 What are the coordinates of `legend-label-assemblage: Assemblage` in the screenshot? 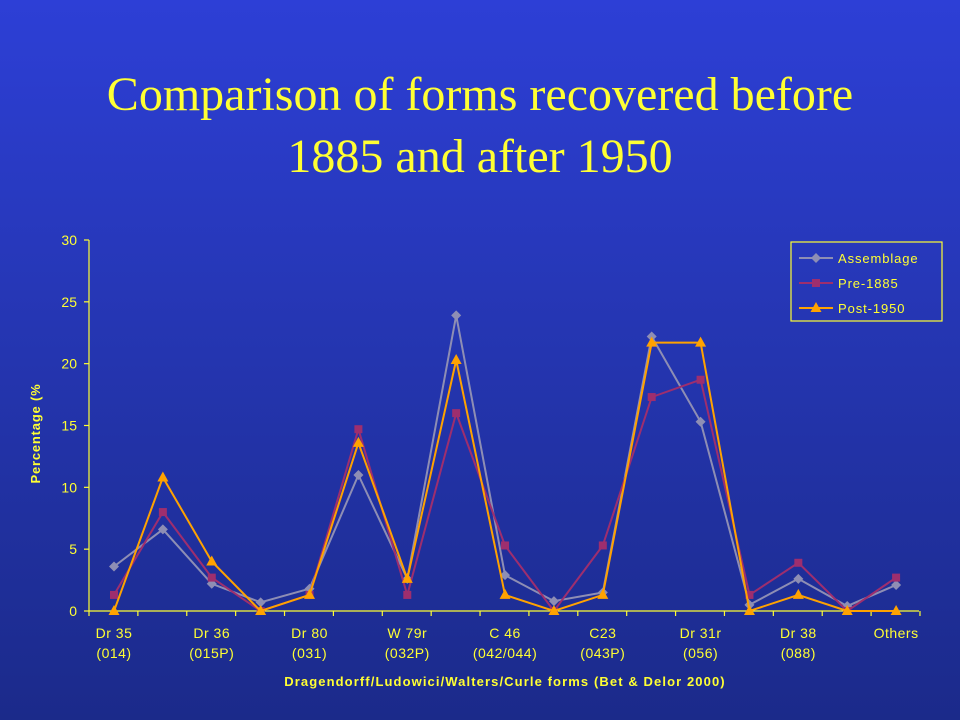 It's located at (878, 258).